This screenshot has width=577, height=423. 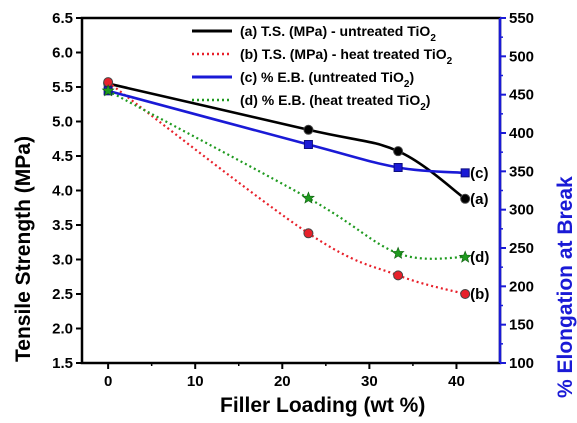 I want to click on end-label-d: (d), so click(x=479, y=257).